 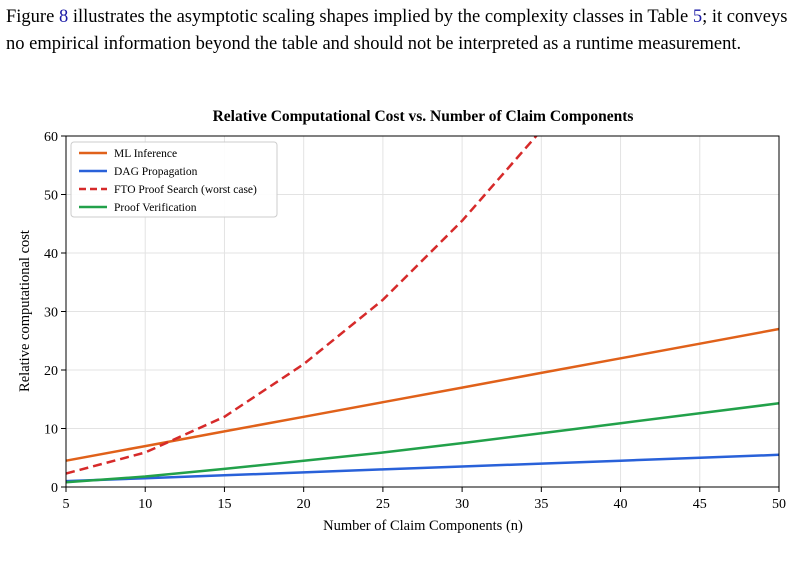 I want to click on x-tick-label: 20, so click(x=304, y=504).